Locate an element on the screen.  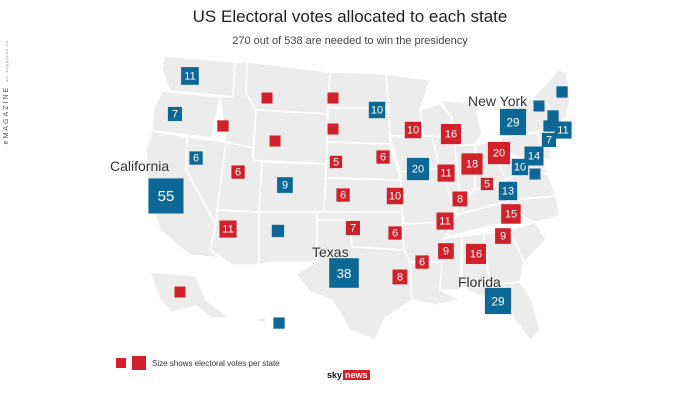
state-square-ma: 11 is located at coordinates (563, 130).